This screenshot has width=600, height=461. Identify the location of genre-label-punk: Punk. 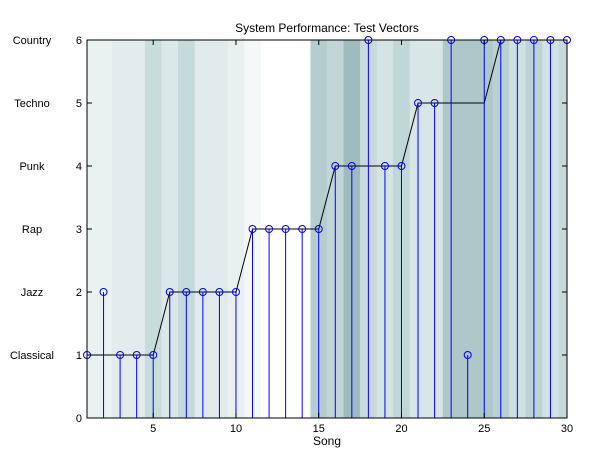
(32, 167).